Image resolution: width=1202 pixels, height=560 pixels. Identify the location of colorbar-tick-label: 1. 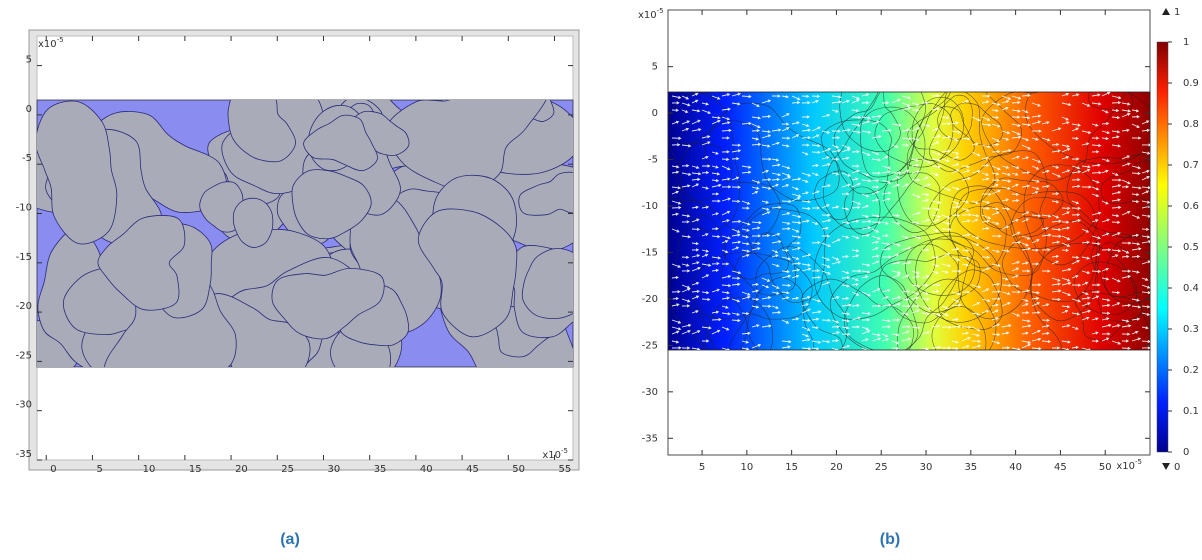
(1186, 42).